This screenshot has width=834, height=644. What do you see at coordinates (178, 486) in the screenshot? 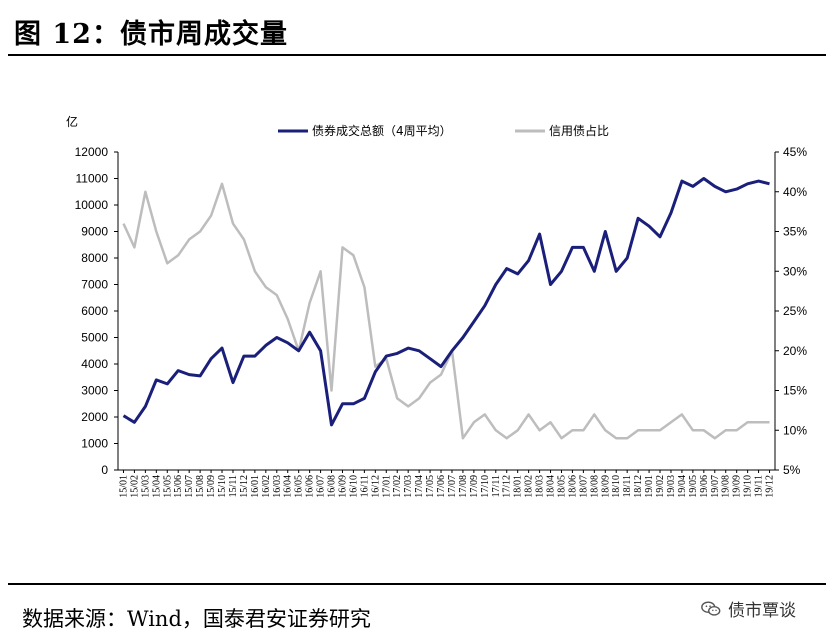
I see `x-tick-label: 15/06` at bounding box center [178, 486].